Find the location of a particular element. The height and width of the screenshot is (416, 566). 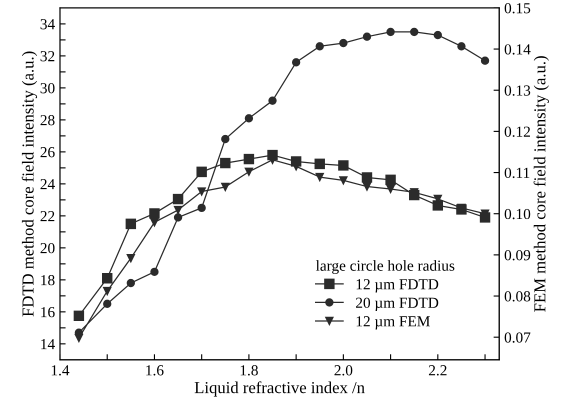

y-tick-label: 20 is located at coordinates (47, 248).